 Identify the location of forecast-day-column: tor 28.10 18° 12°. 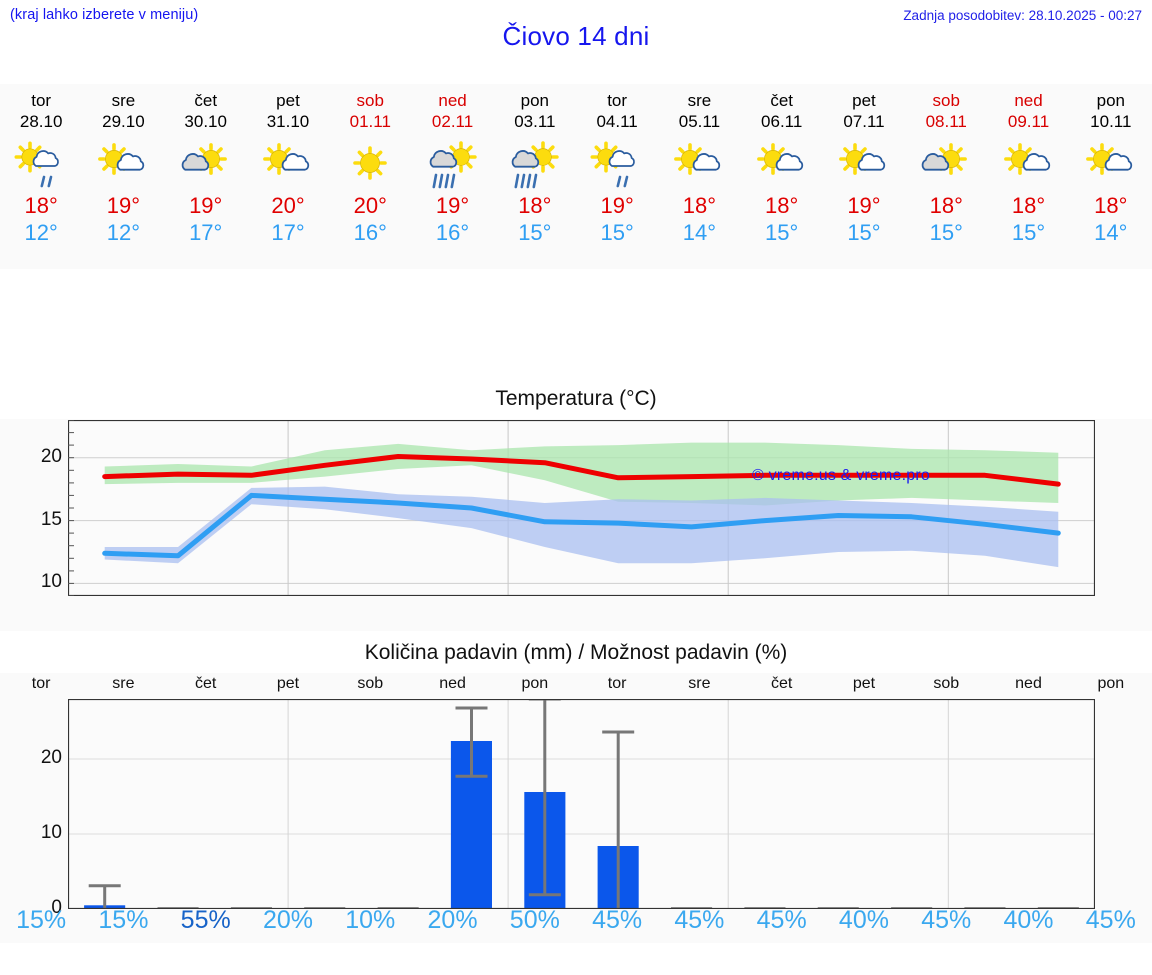
(41, 176).